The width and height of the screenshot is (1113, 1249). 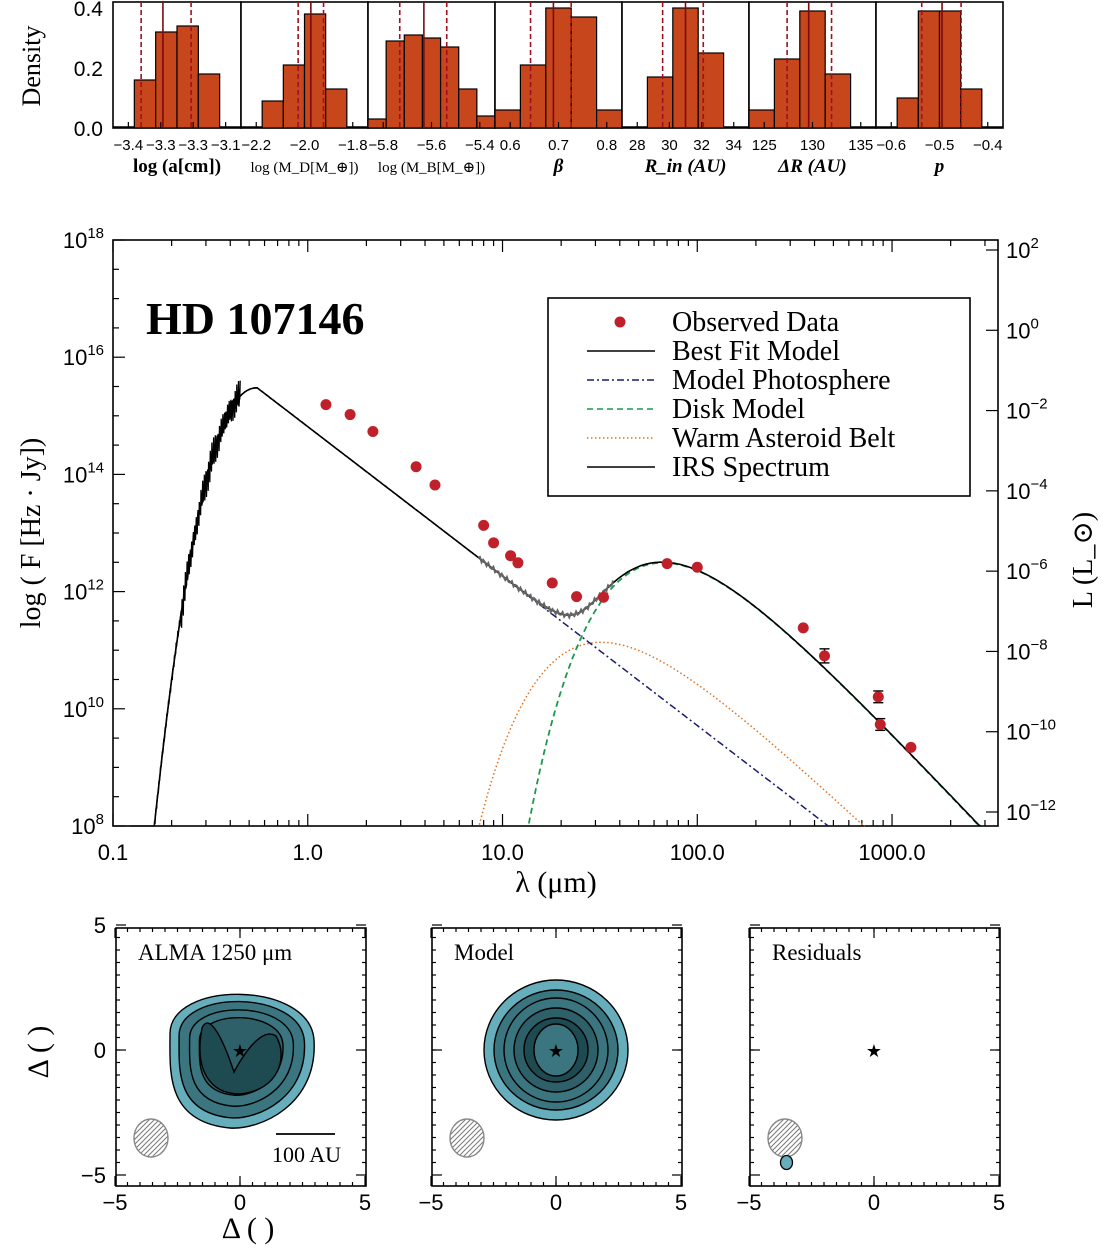 What do you see at coordinates (1031, 811) in the screenshot?
I see `sed-y2tick-label: 10⁻¹²` at bounding box center [1031, 811].